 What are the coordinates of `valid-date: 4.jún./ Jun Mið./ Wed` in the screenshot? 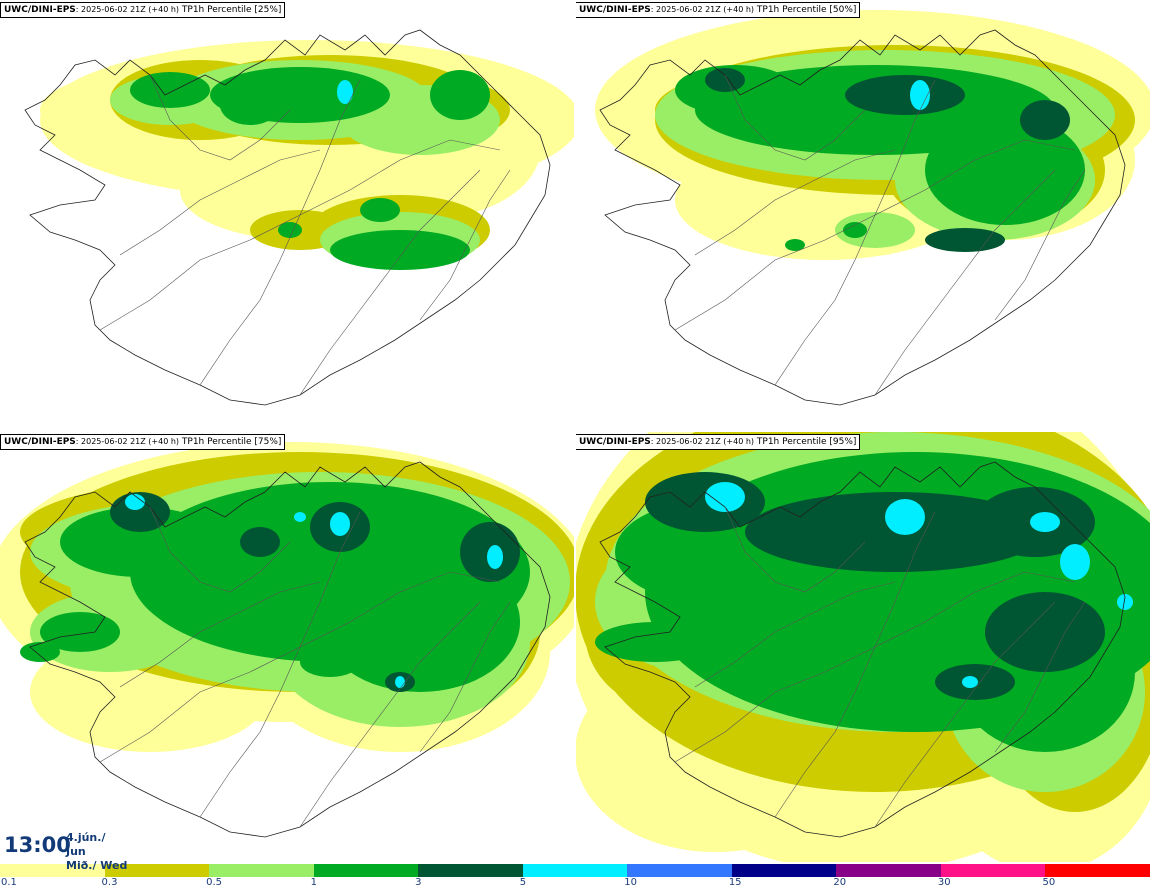 It's located at (97, 852).